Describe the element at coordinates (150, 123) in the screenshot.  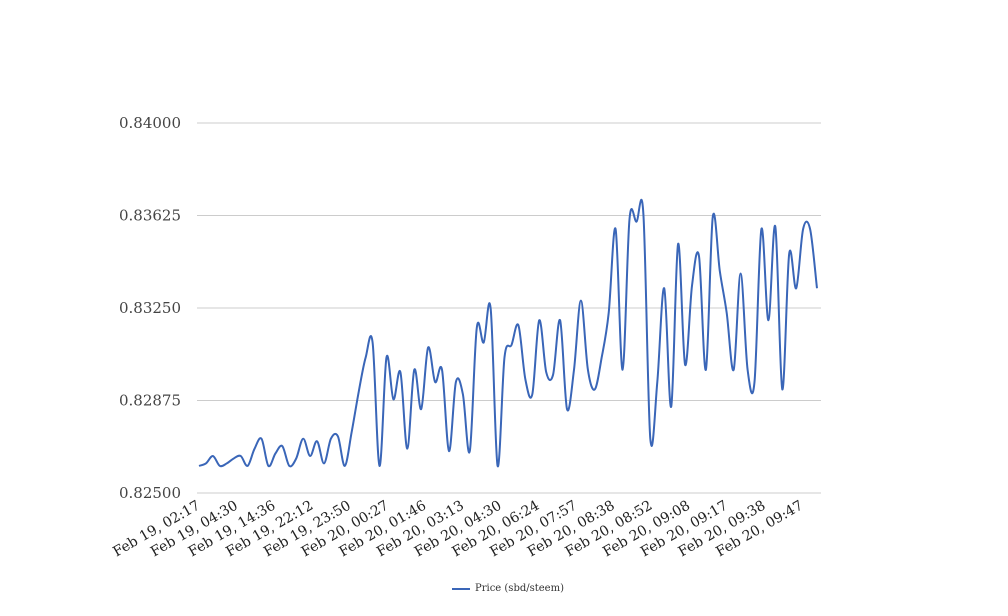
I see `y-tick-label: 0.84000` at that location.